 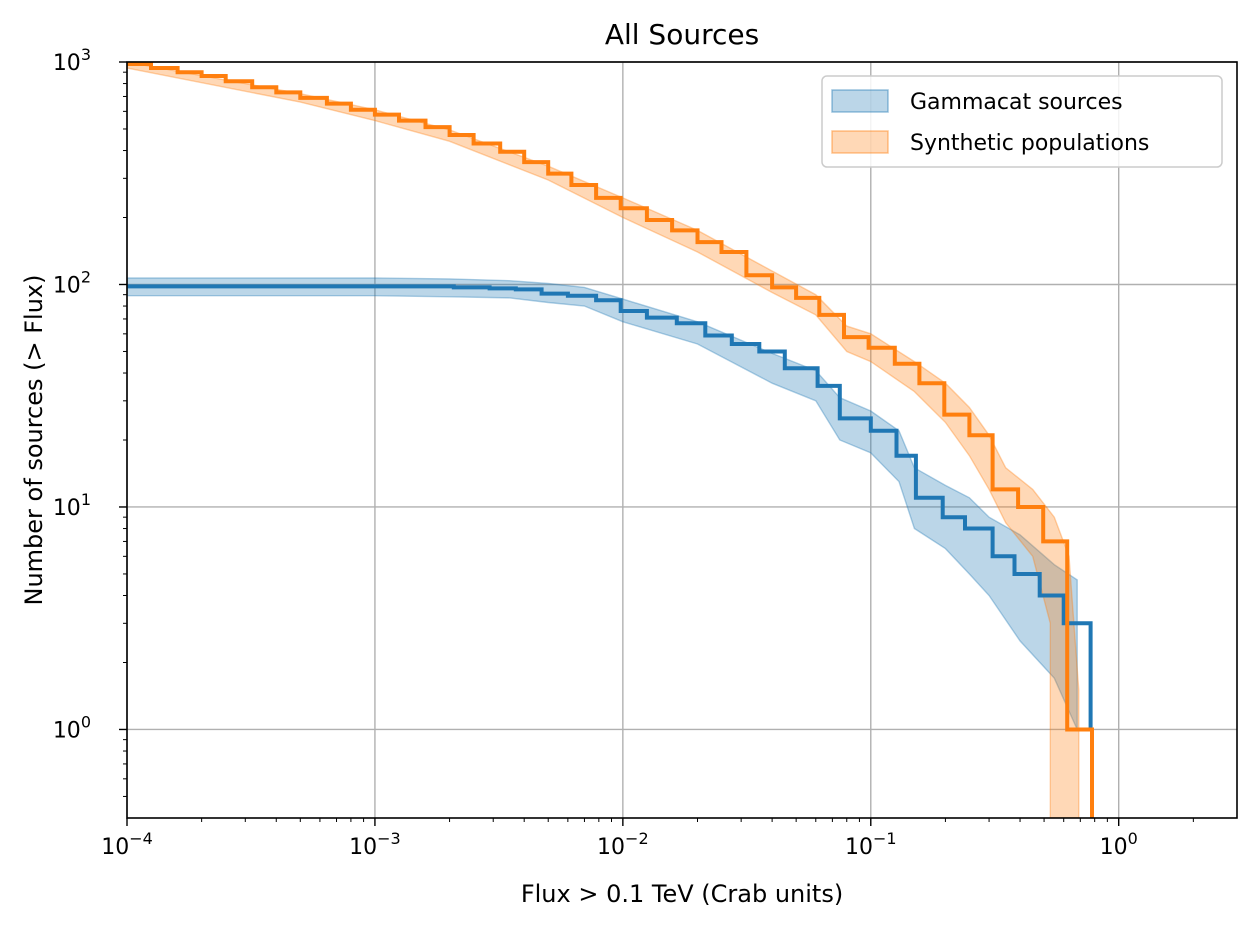 I want to click on legend-swatch-synthetic, so click(x=860, y=142).